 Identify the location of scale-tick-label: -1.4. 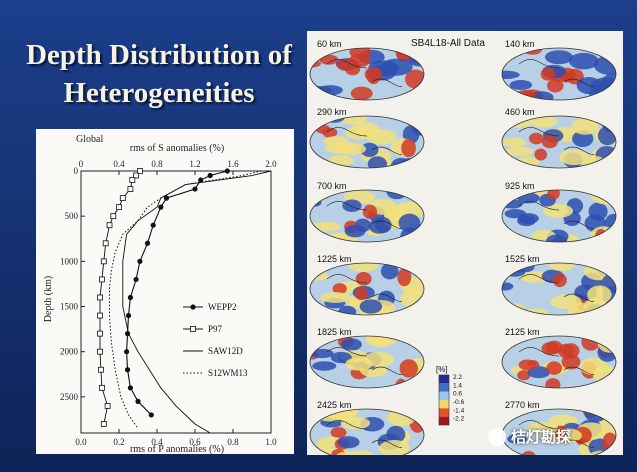
(459, 410).